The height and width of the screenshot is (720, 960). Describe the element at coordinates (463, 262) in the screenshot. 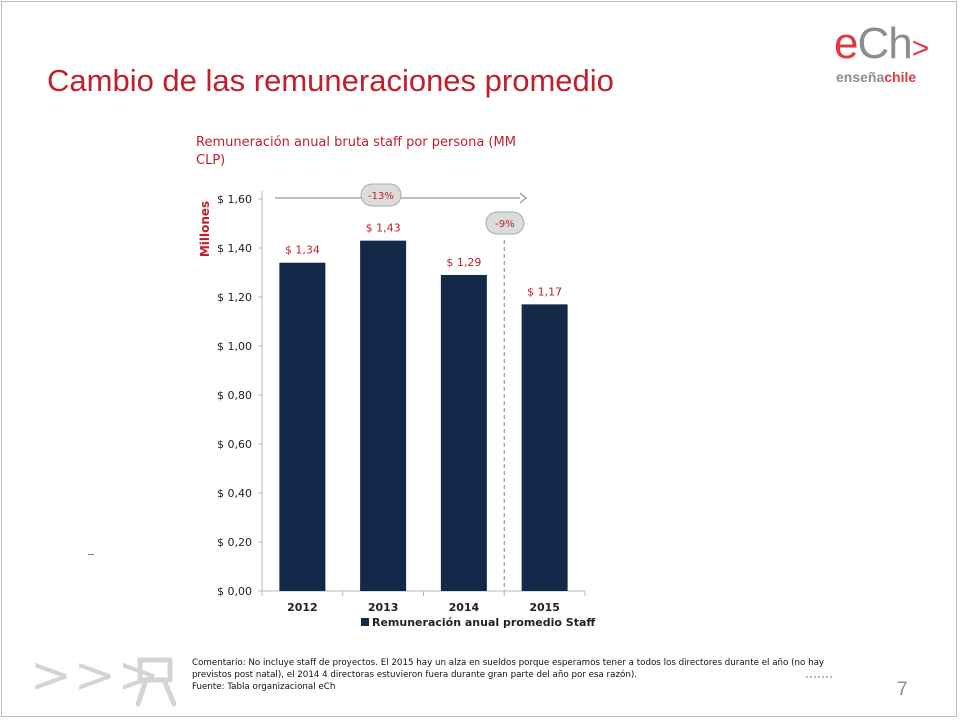

I see `data-label: $ 1,29` at that location.